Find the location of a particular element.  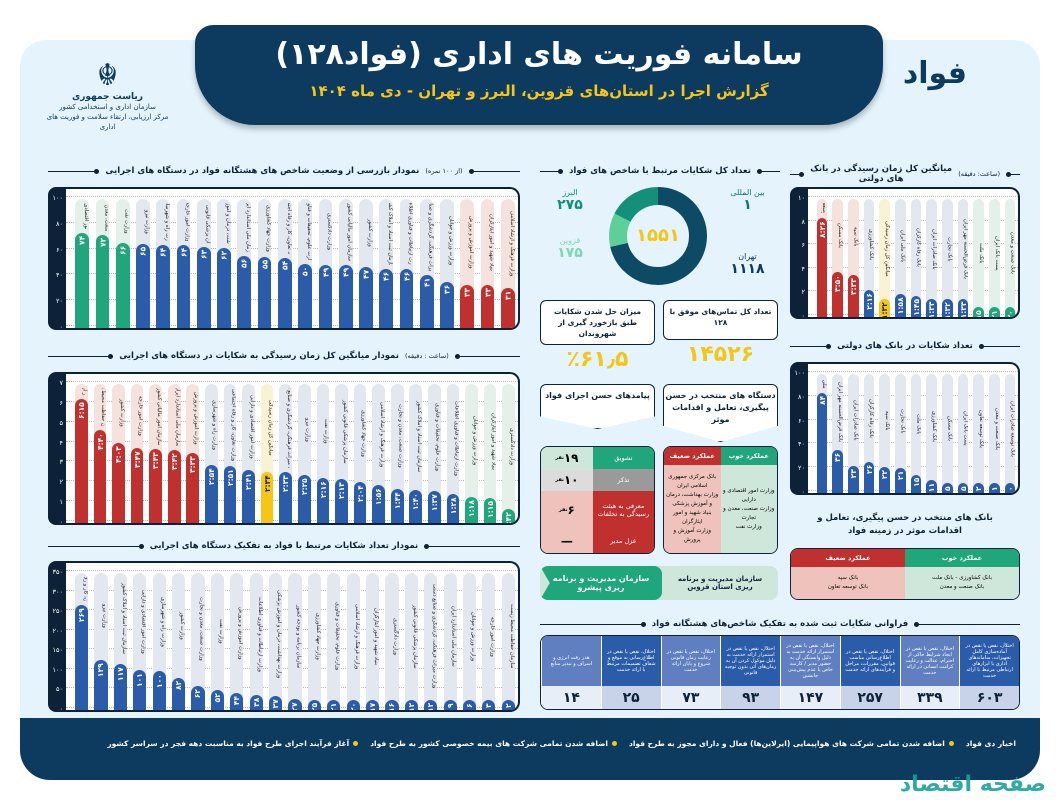

bar-track: سازمان ثبت اسناد و املاک کشور ۱:۴۰ is located at coordinates (416, 453).